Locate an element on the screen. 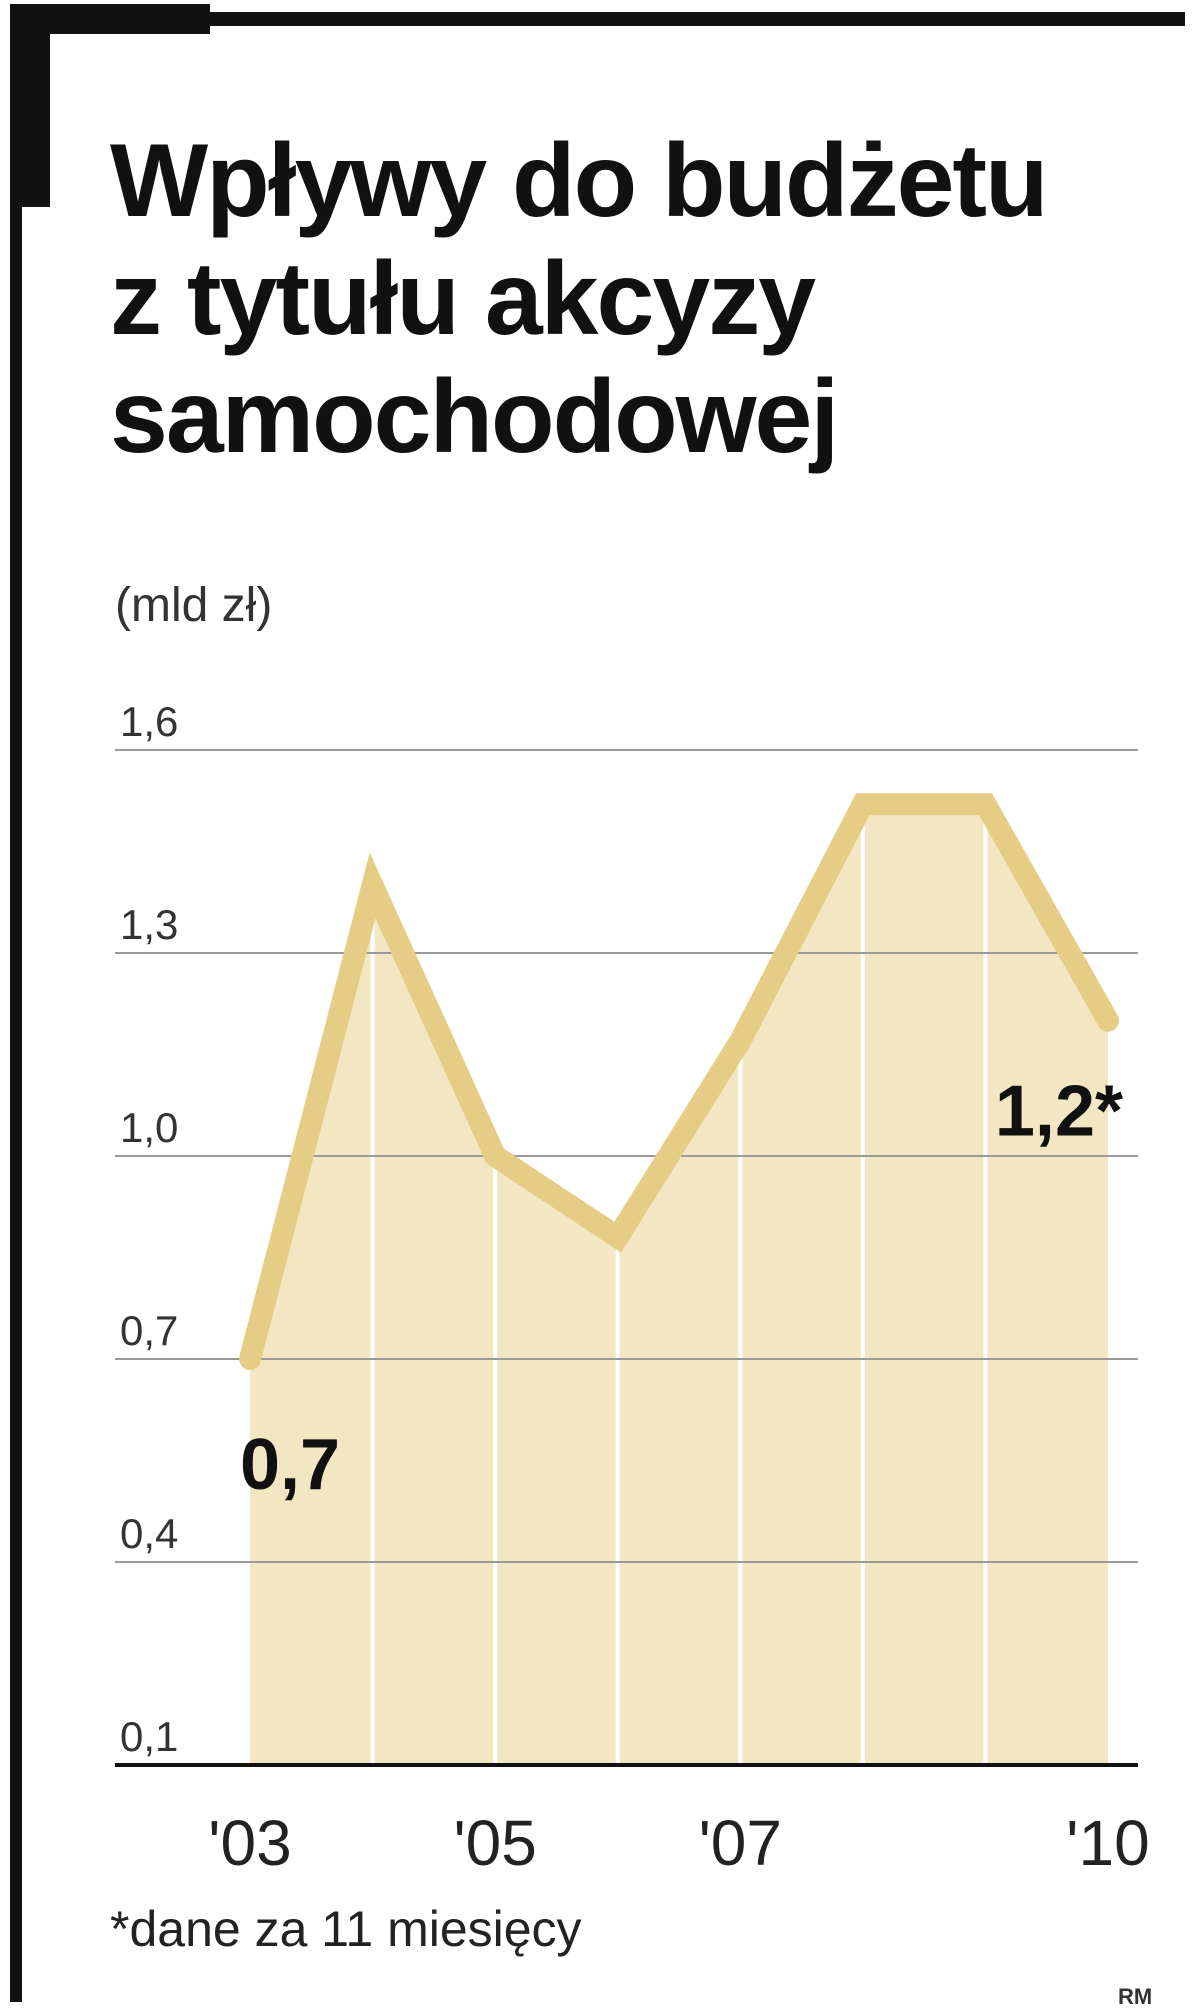 The height and width of the screenshot is (2010, 1200). author-credit: RM is located at coordinates (1135, 1996).